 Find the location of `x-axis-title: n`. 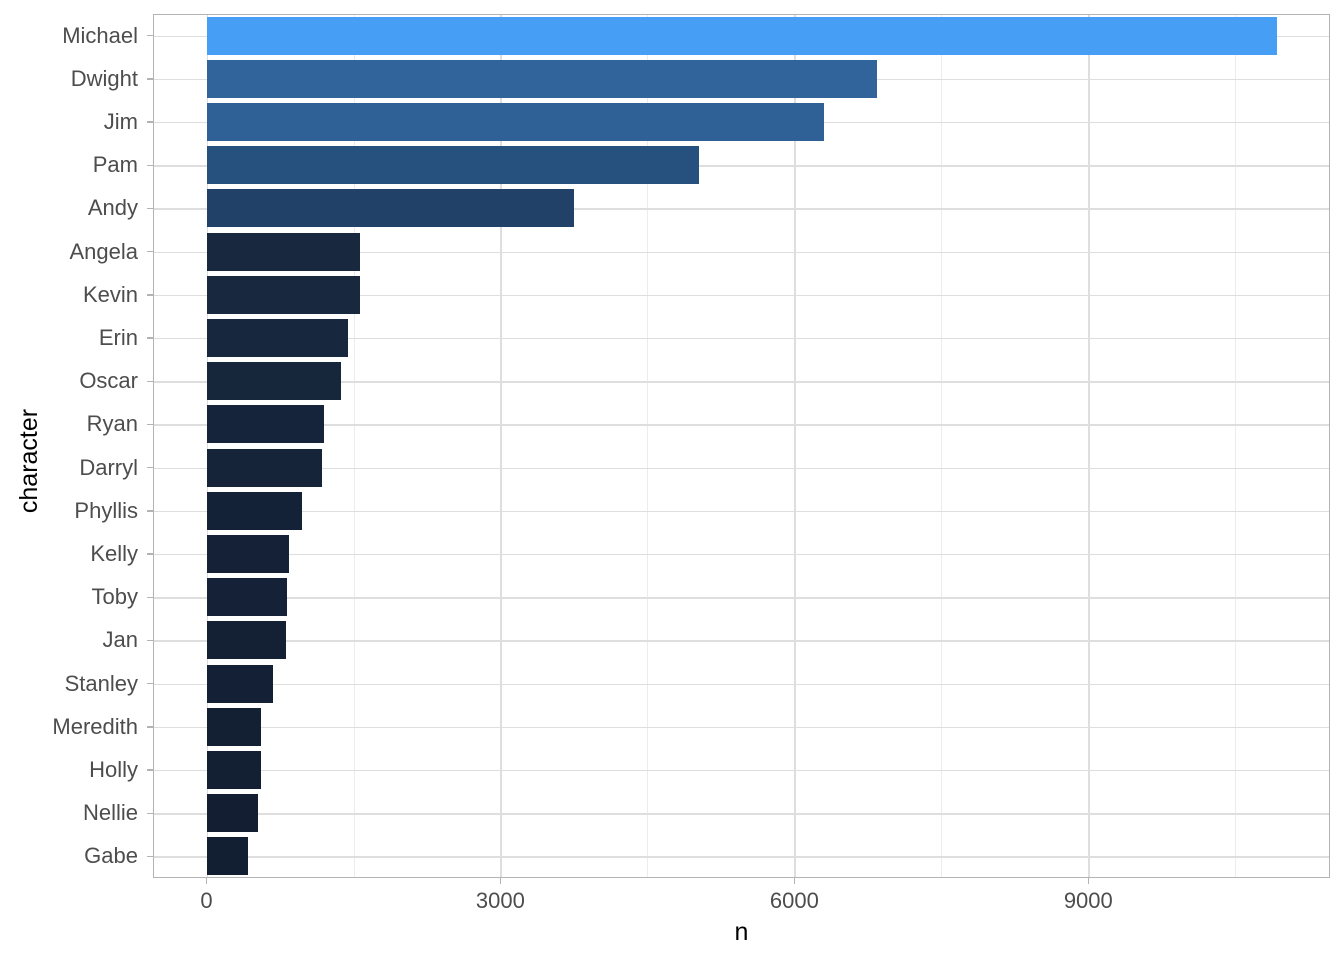

x-axis-title: n is located at coordinates (741, 932).